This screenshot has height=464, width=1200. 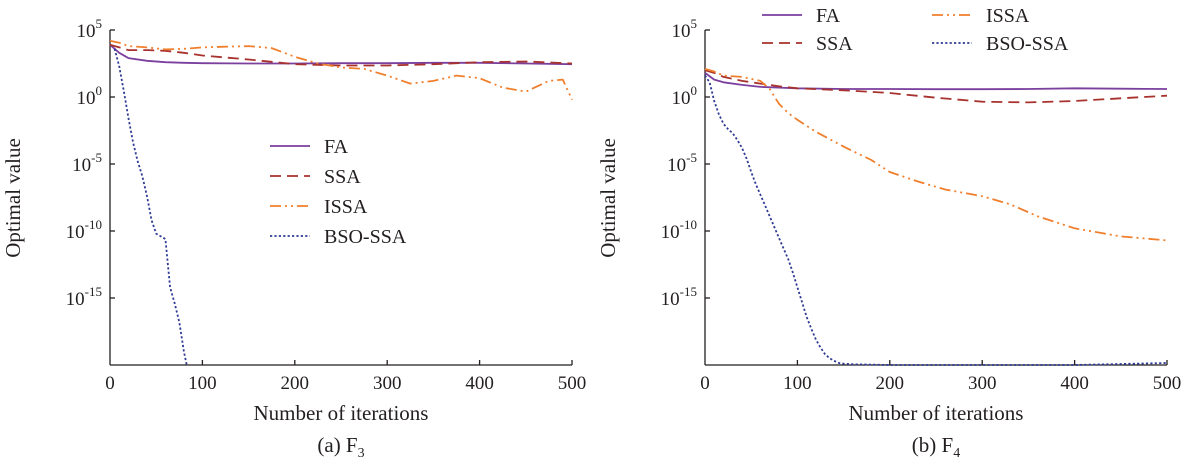 I want to click on series-line-bso-ssa, so click(x=150, y=207).